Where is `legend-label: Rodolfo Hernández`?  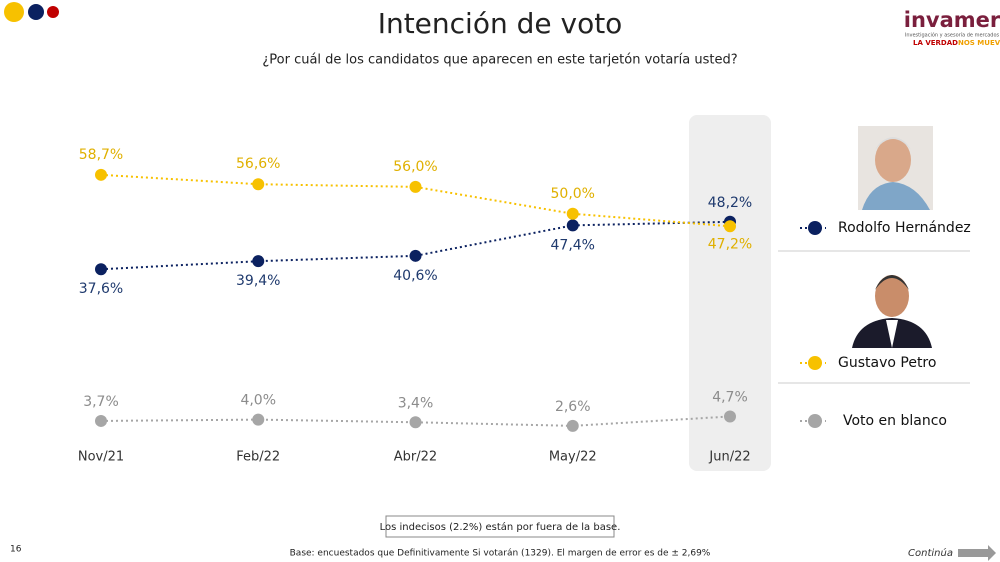 legend-label: Rodolfo Hernández is located at coordinates (904, 228).